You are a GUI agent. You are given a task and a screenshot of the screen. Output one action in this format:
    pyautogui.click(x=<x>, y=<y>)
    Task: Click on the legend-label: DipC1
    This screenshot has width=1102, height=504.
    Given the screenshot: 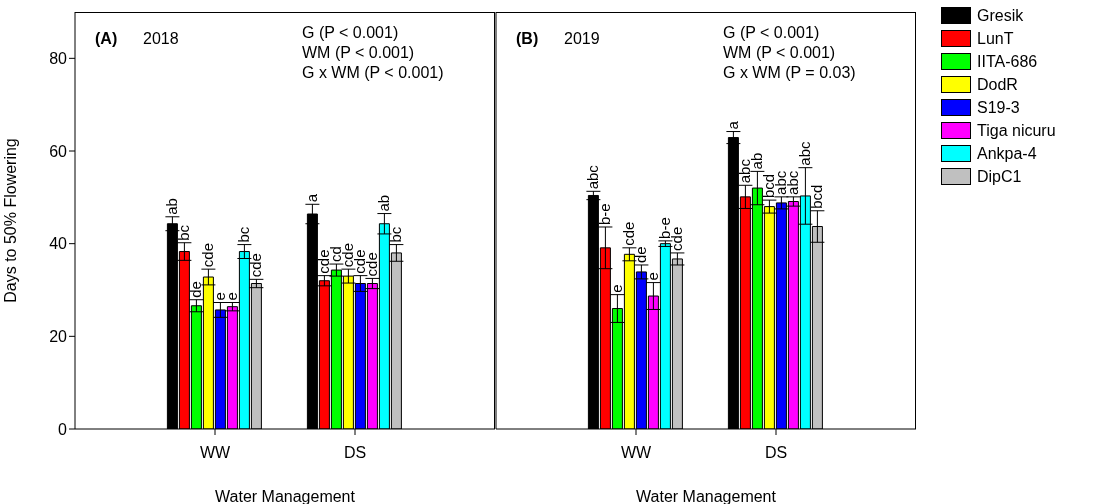 What is the action you would take?
    pyautogui.click(x=999, y=176)
    